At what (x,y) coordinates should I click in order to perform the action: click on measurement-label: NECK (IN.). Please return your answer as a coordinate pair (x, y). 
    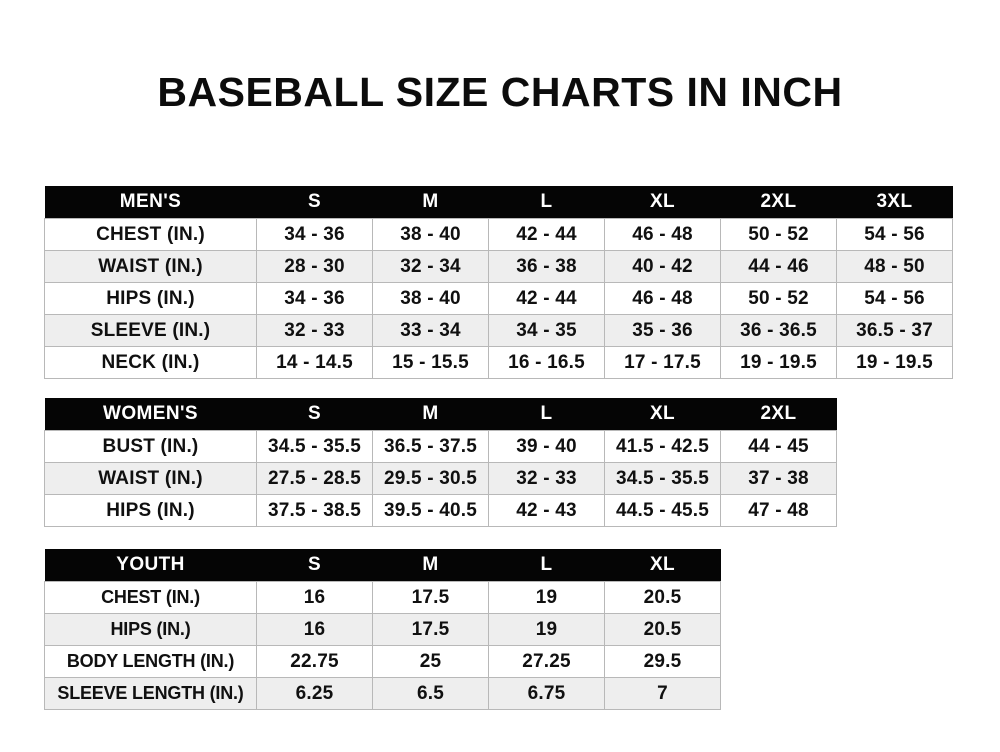
    Looking at the image, I should click on (150, 362).